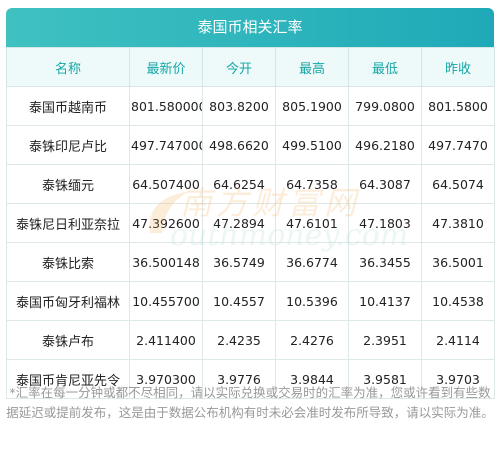 This screenshot has width=500, height=452. Describe the element at coordinates (385, 223) in the screenshot. I see `cell-low: 47.1803` at that location.